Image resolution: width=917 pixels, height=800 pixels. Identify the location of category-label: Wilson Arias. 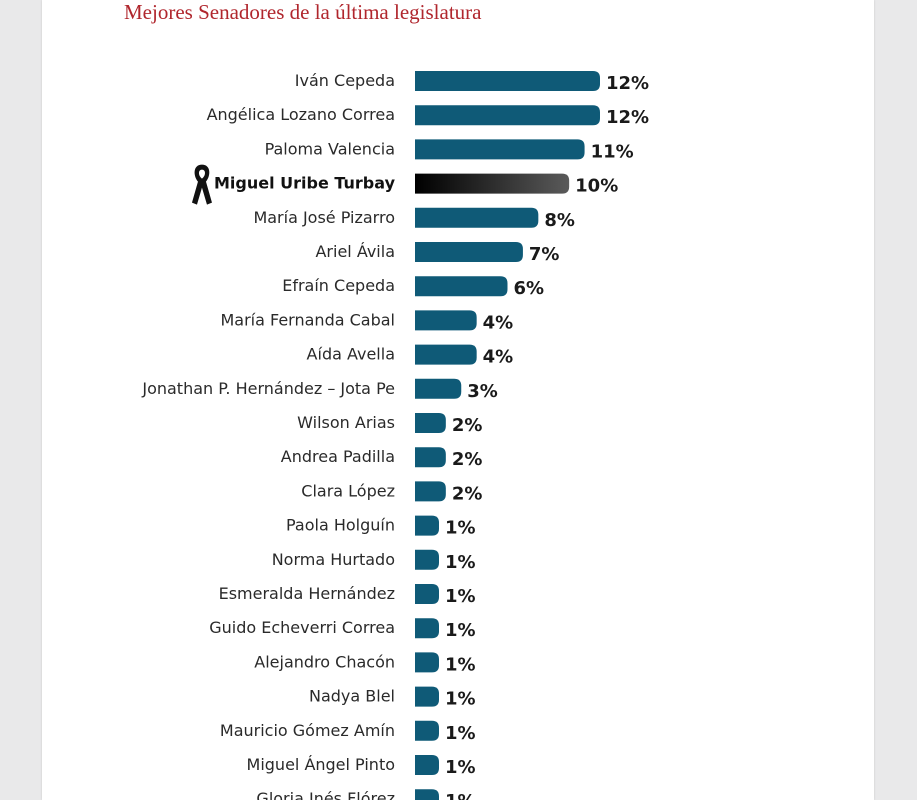
(346, 422).